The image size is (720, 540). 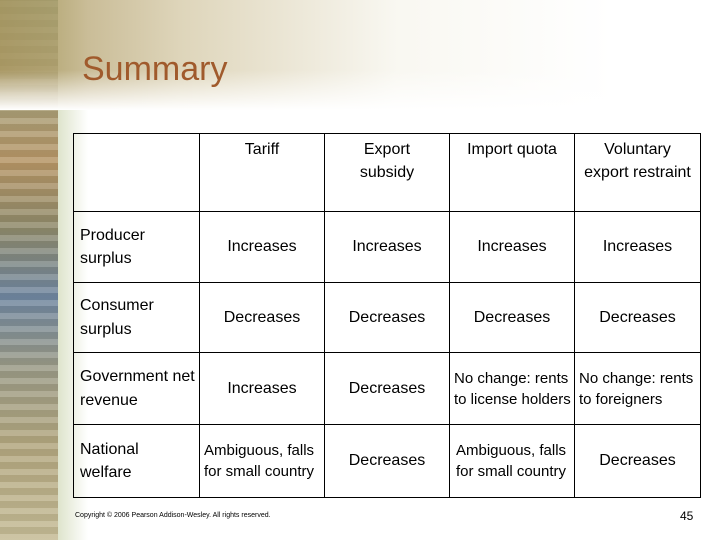 I want to click on header-cell-import-quota: Import quota, so click(x=512, y=172).